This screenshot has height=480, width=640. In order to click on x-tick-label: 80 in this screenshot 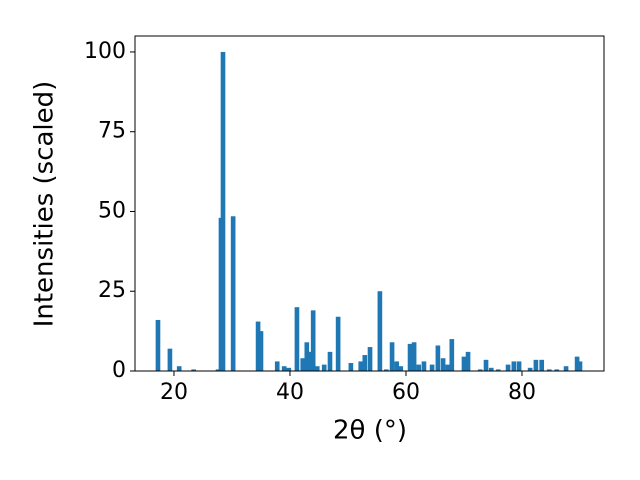, I will do `click(522, 392)`.